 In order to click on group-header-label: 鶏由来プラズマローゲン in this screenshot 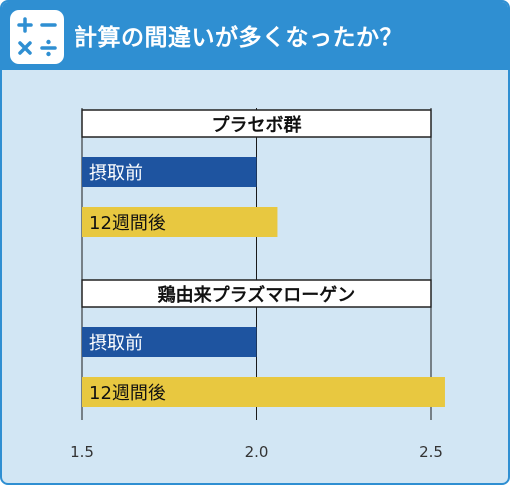, I will do `click(257, 295)`.